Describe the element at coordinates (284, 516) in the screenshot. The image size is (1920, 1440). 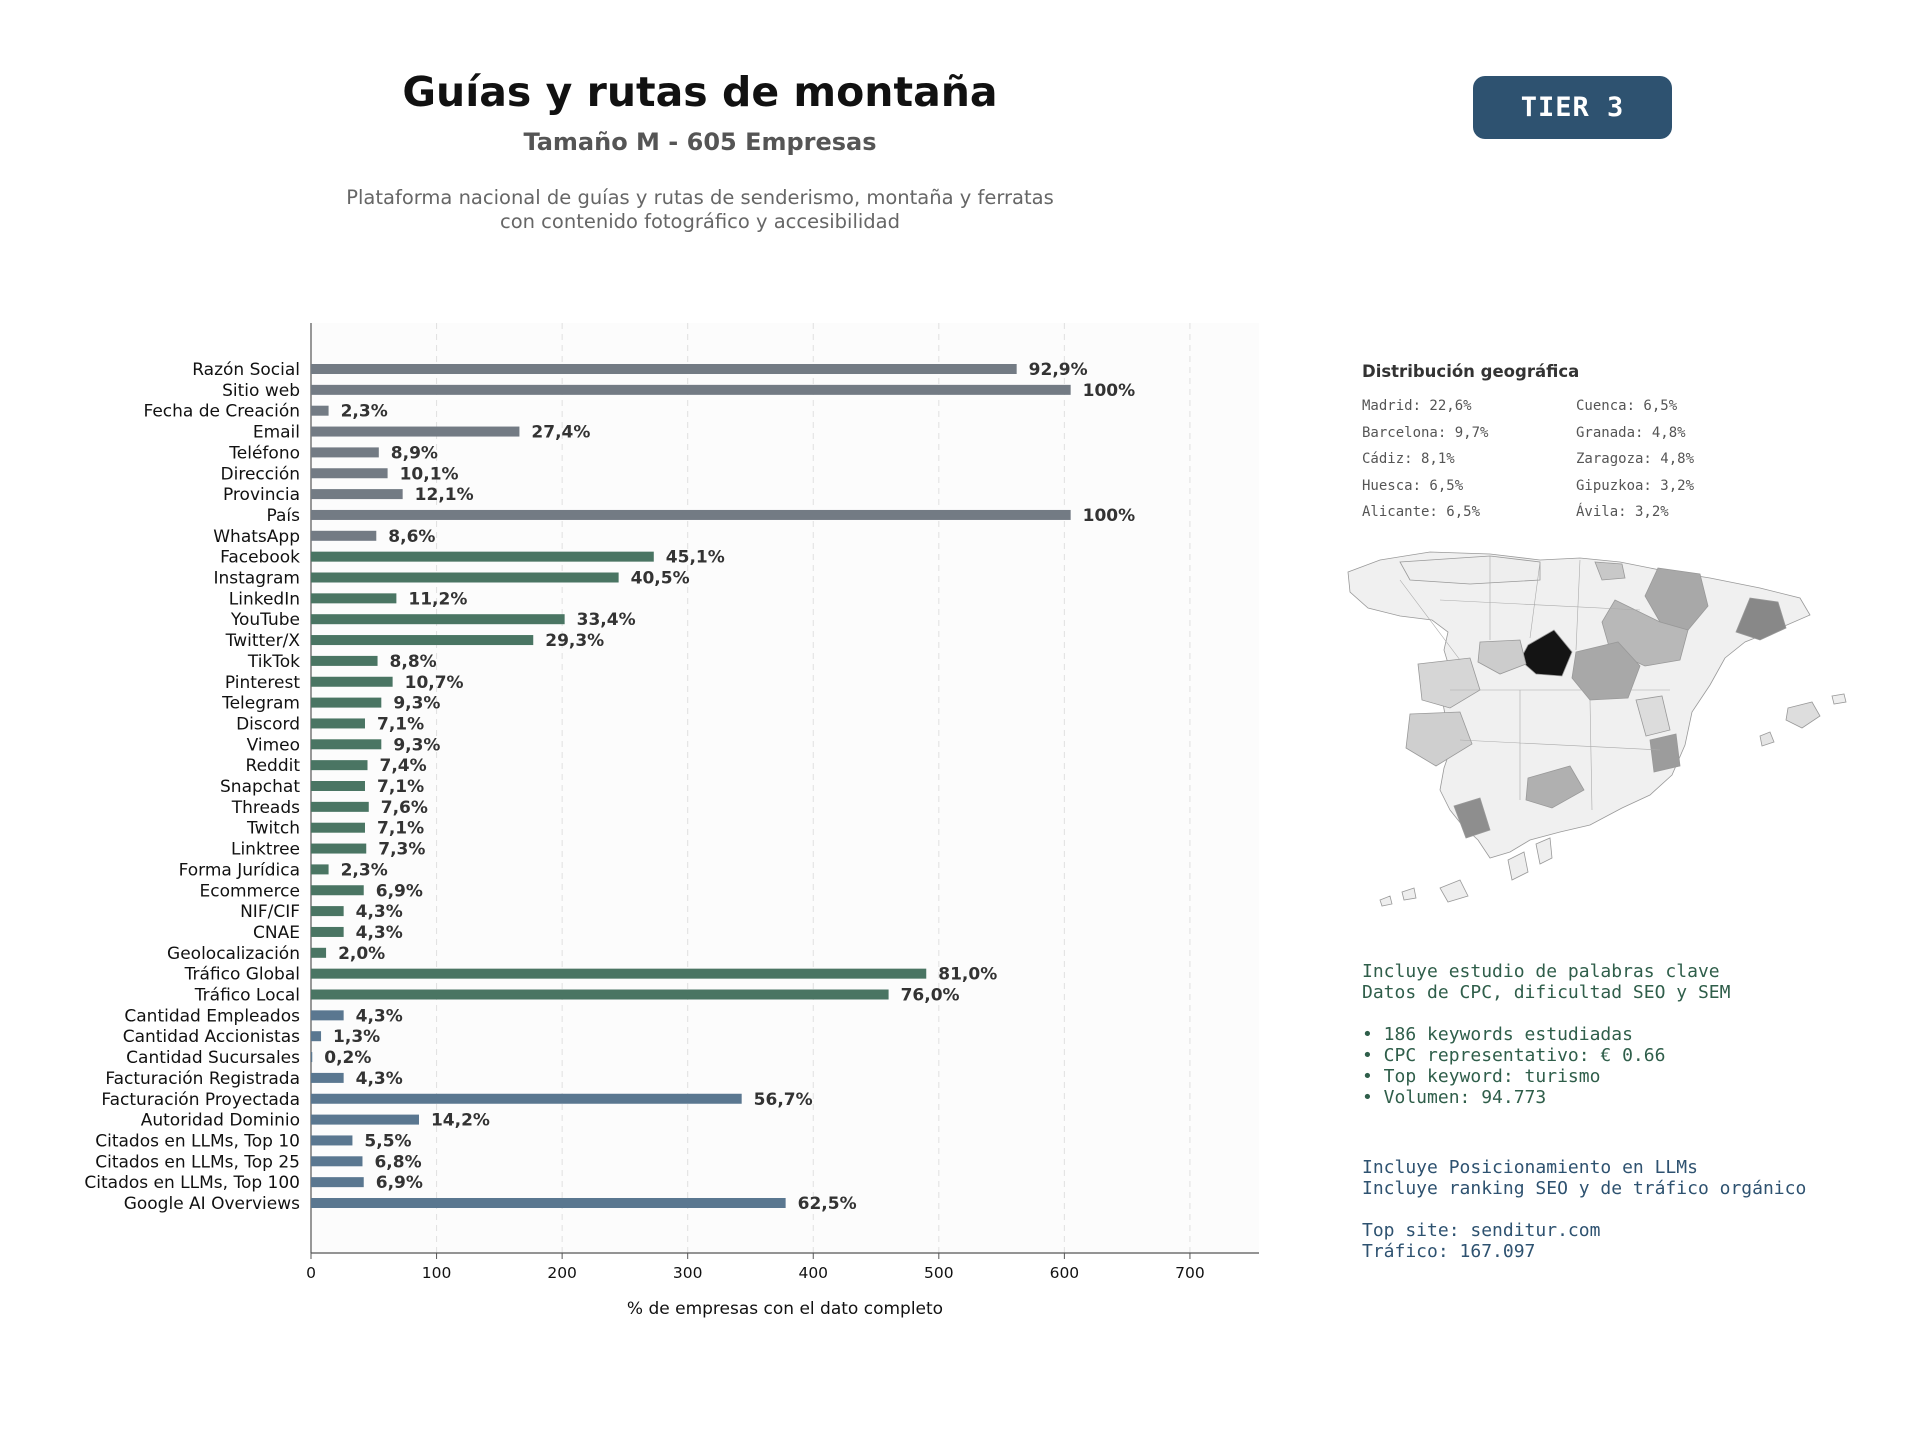
I see `category-label: País` at that location.